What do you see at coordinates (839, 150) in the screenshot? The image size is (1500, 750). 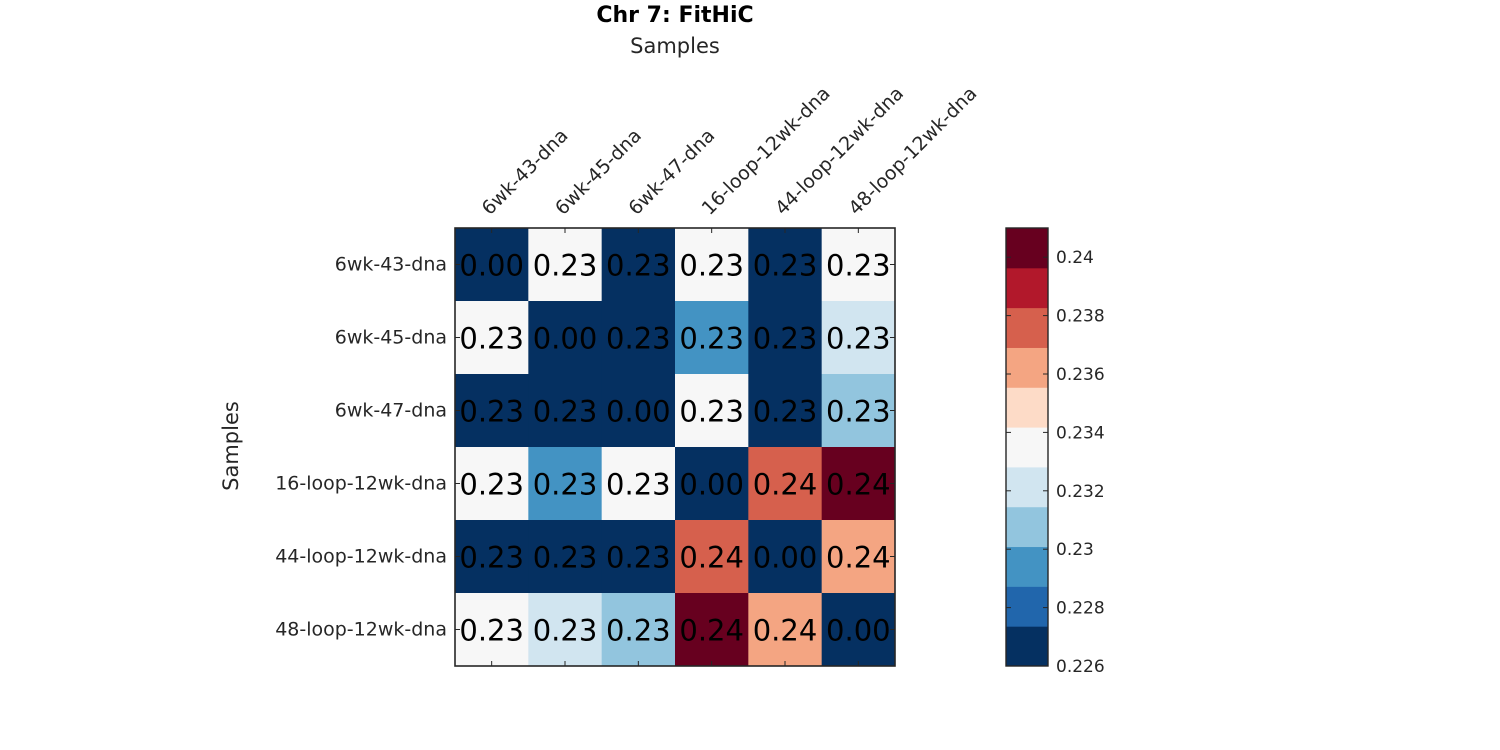 I see `x-tick-label: 44-loop-12wk-dna` at bounding box center [839, 150].